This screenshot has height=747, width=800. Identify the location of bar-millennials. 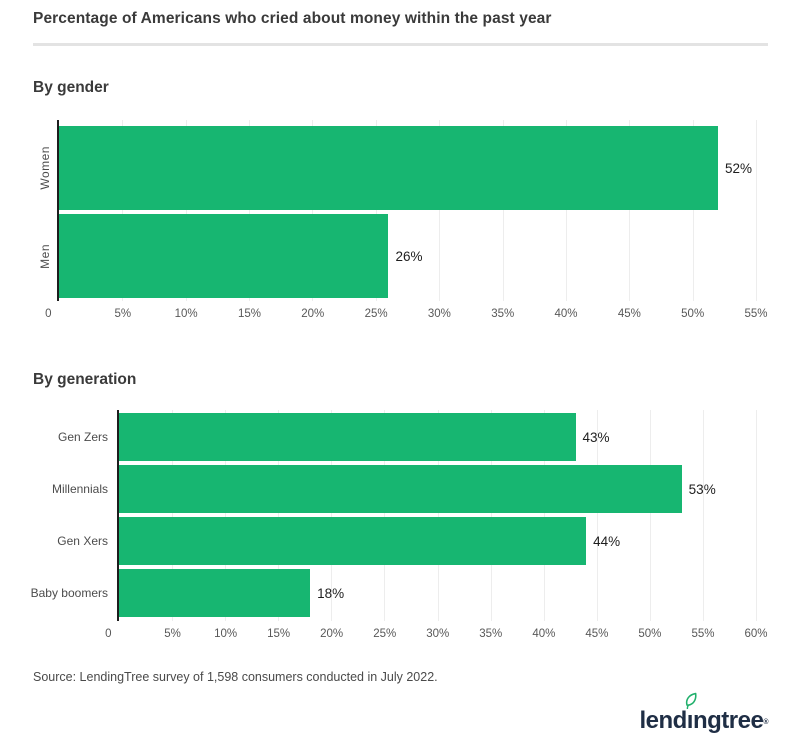
(400, 489).